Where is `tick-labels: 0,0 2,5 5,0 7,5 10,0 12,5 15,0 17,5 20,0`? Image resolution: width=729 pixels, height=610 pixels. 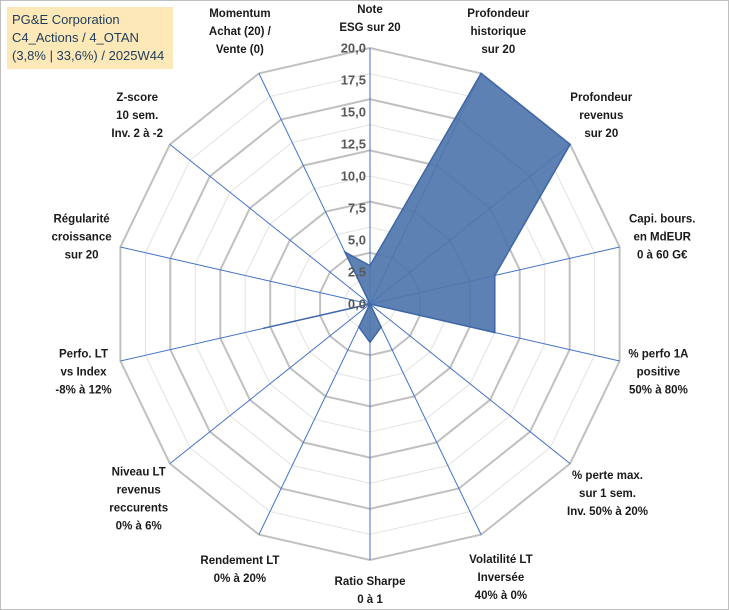 tick-labels: 0,0 2,5 5,0 7,5 10,0 12,5 15,0 17,5 20,0 is located at coordinates (353, 176).